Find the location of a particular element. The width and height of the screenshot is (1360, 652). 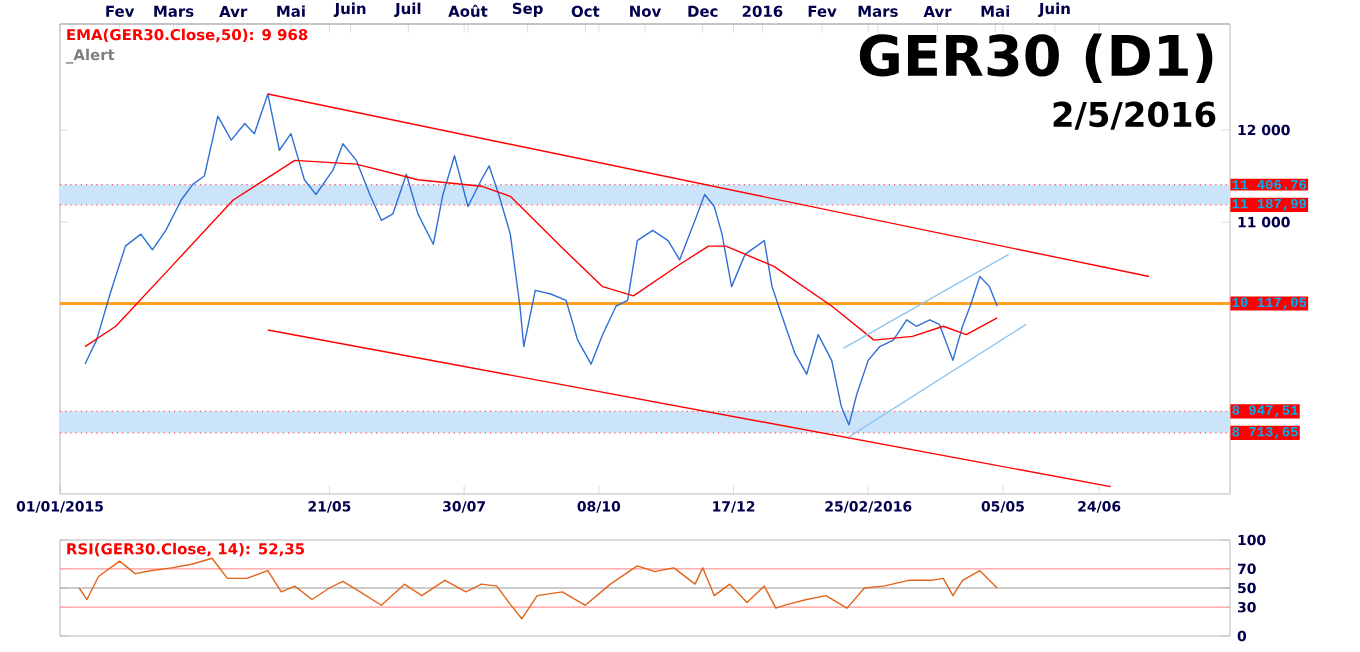

chart-title: GER30 (D1) is located at coordinates (1036, 58).